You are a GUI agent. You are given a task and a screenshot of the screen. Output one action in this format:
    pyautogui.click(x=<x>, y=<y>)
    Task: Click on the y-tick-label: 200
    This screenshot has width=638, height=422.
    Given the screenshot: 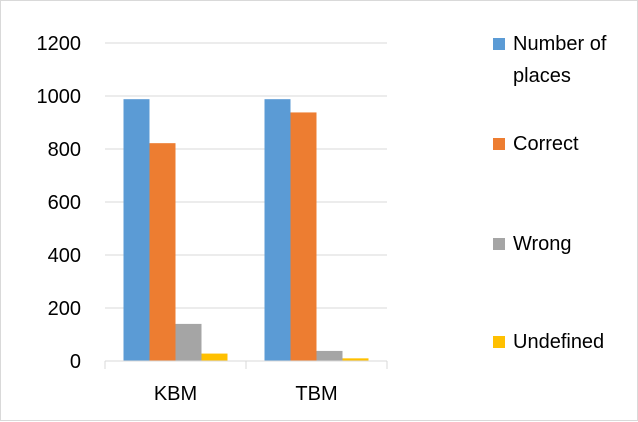 What is the action you would take?
    pyautogui.click(x=64, y=309)
    